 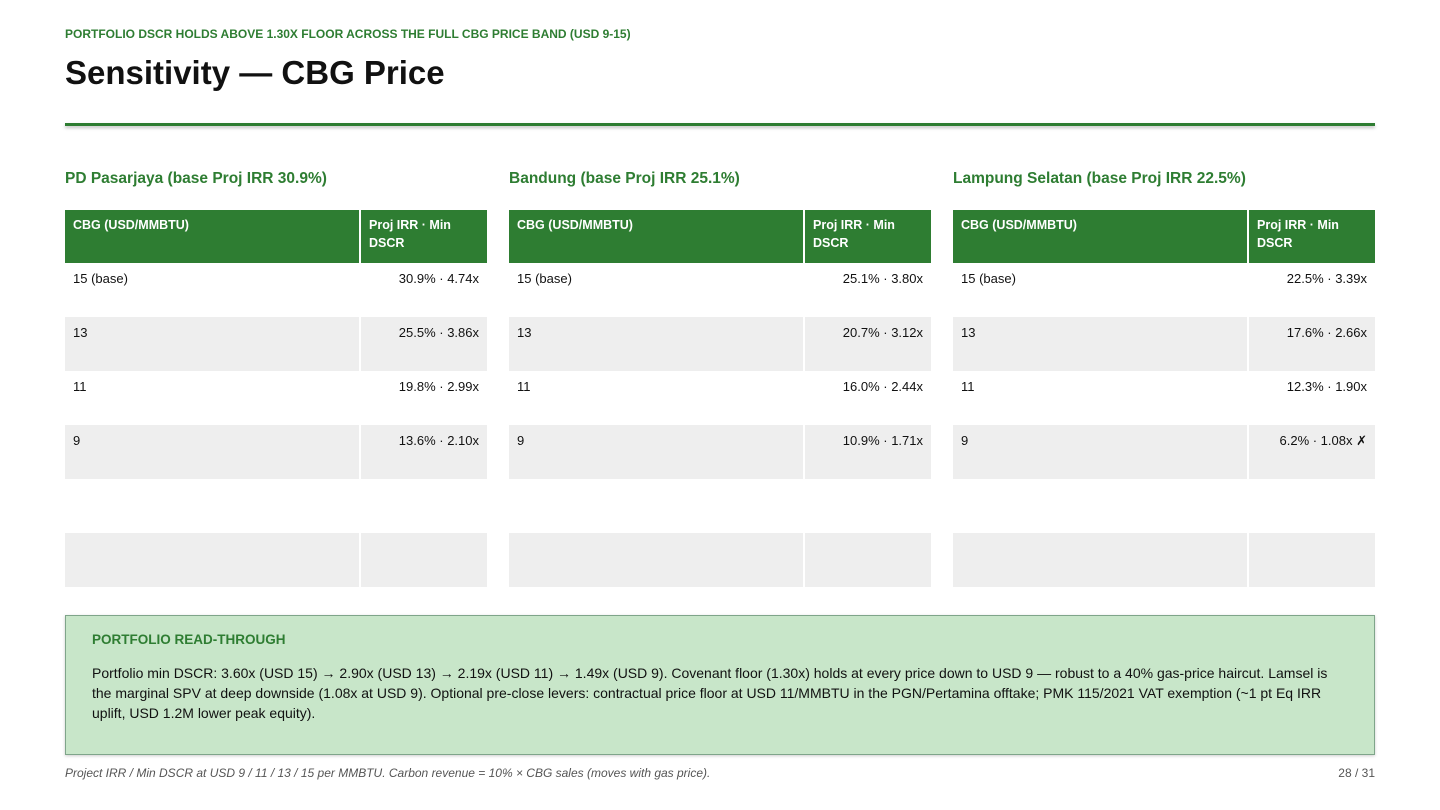 What do you see at coordinates (423, 398) in the screenshot?
I see `cell: 19.8% · 2.99x` at bounding box center [423, 398].